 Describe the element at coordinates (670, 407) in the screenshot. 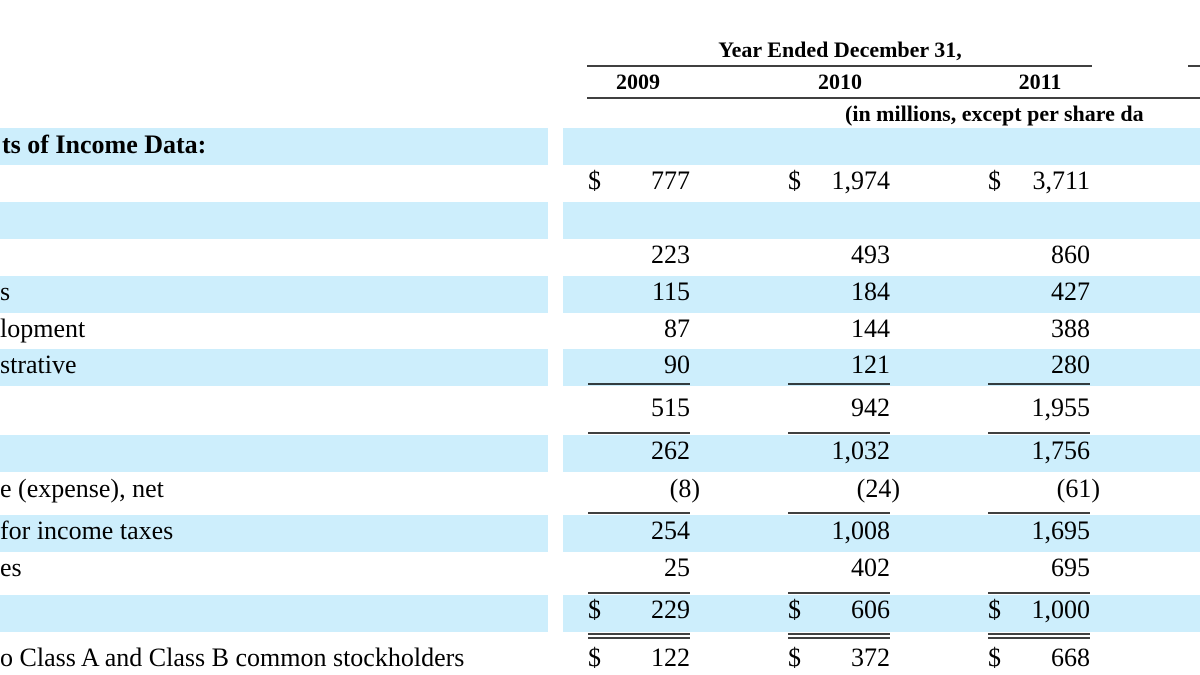

I see `cell-value: 515` at that location.